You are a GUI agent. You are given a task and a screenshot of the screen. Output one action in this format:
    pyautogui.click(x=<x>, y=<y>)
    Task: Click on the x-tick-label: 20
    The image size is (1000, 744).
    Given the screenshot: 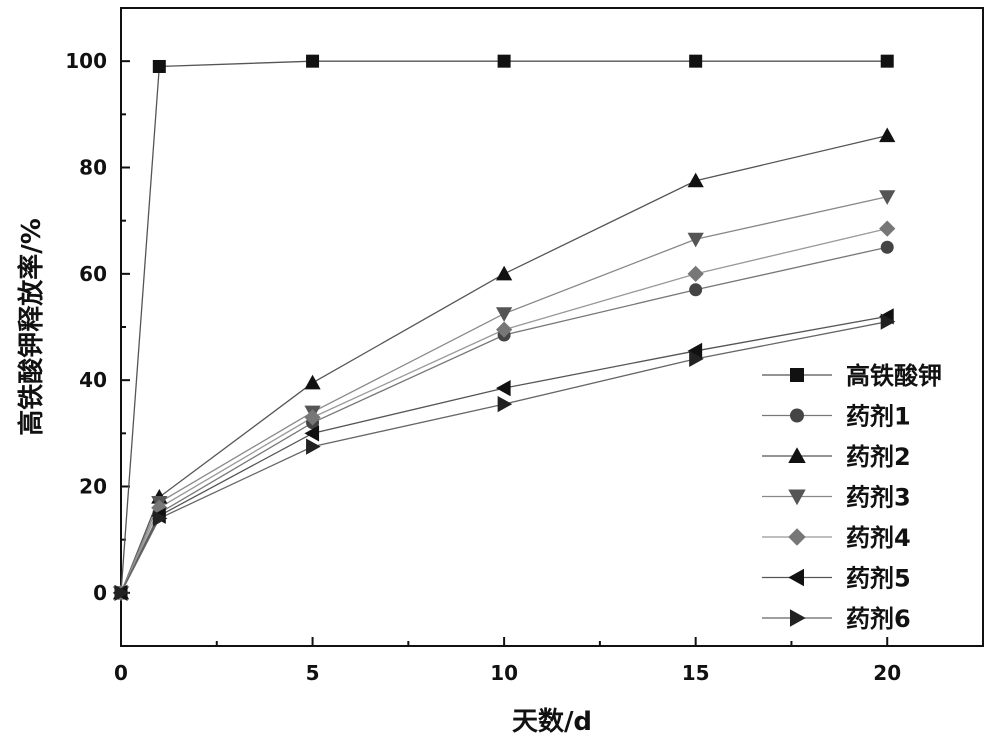 What is the action you would take?
    pyautogui.click(x=887, y=673)
    